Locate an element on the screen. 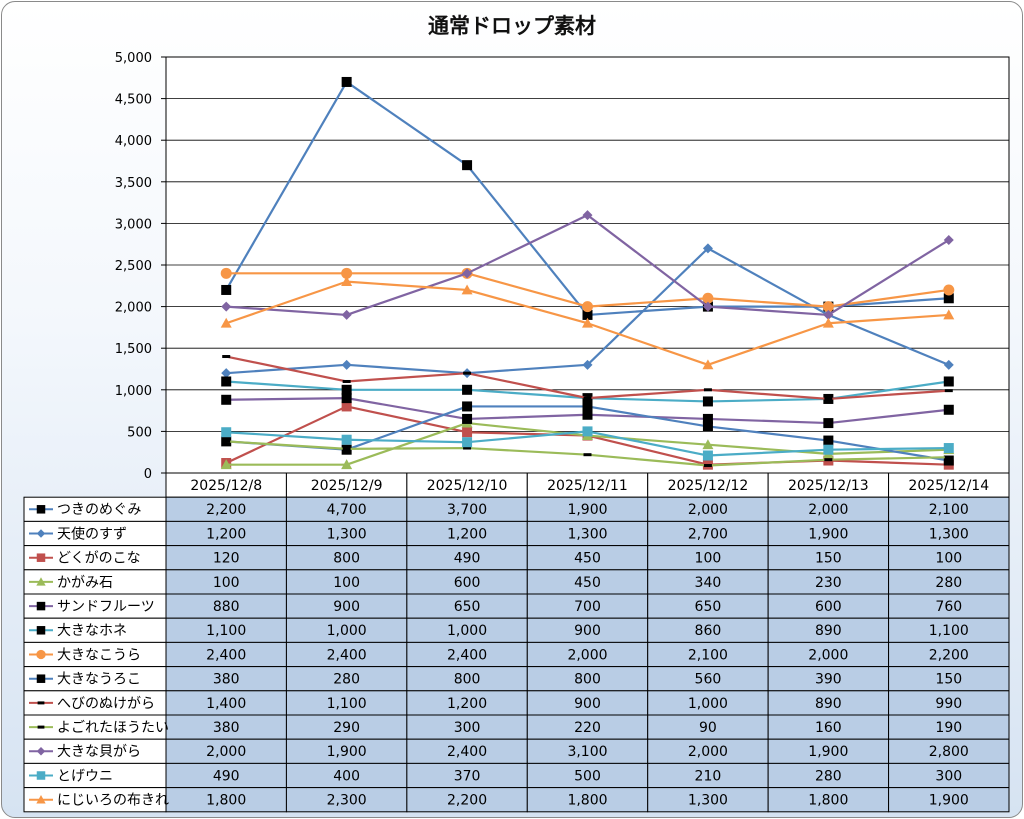 This screenshot has height=819, width=1024. data-label: 210 is located at coordinates (708, 776).